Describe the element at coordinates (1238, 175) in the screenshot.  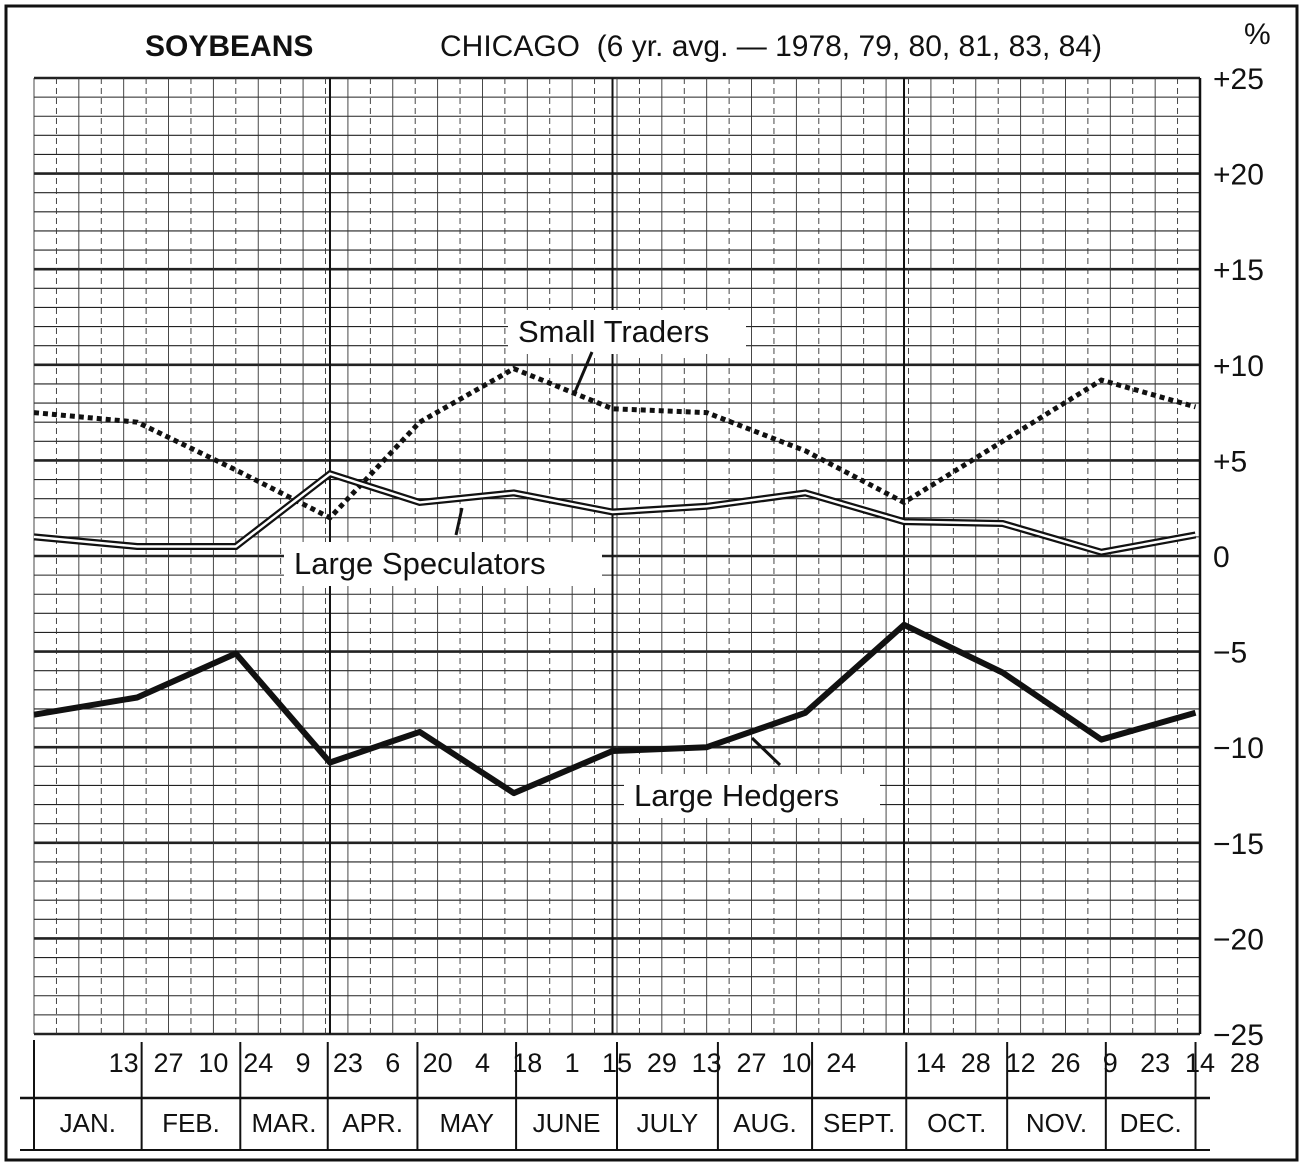
I see `y-tick-label: +20` at that location.